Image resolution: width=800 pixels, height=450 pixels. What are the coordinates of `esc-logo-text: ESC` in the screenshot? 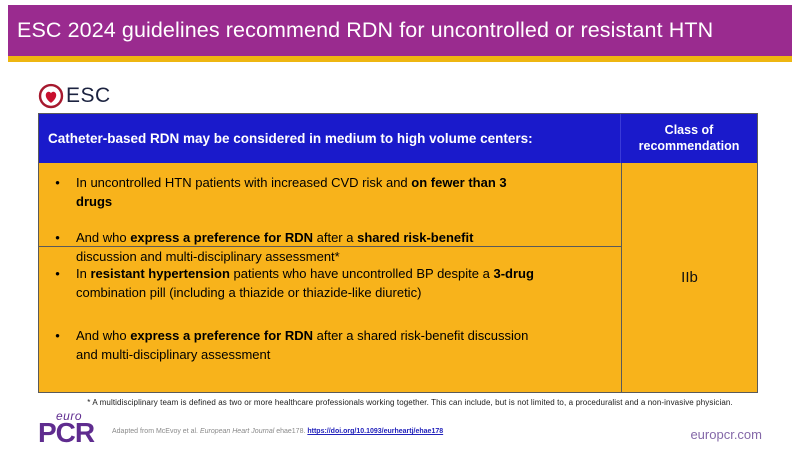 It's located at (88, 95).